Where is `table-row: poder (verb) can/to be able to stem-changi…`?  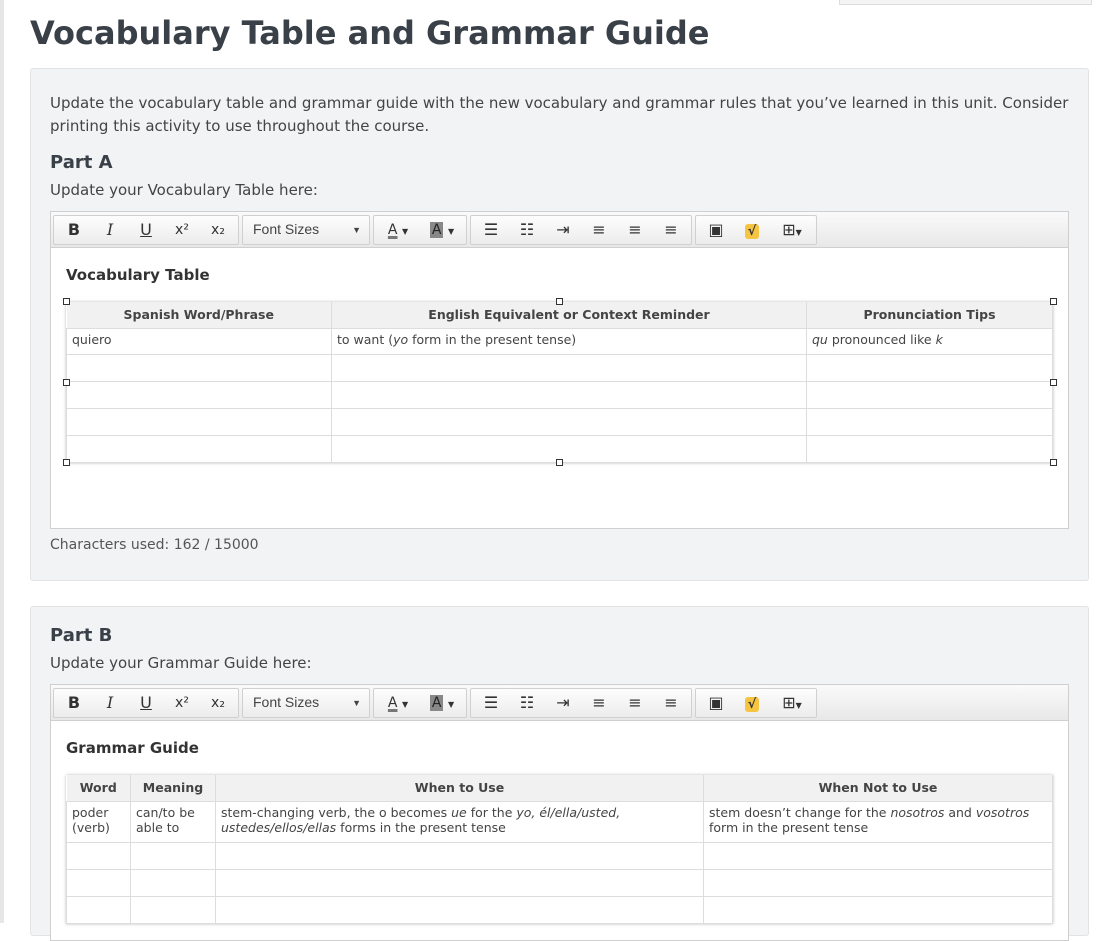
table-row: poder (verb) can/to be able to stem-changi… is located at coordinates (559, 821).